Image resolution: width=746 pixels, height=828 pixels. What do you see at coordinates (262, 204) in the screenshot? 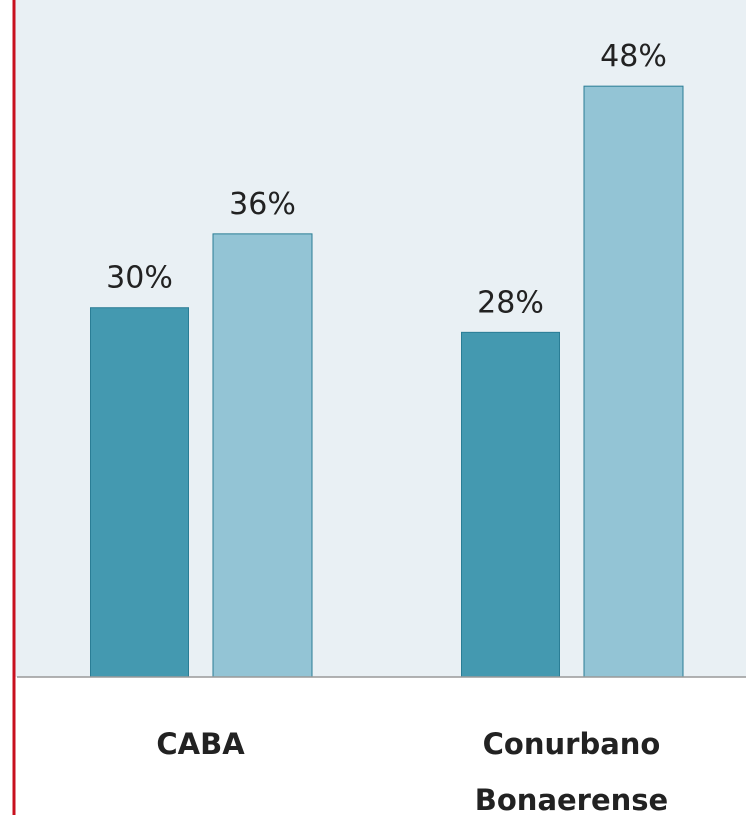
I see `data-label: 36%` at bounding box center [262, 204].